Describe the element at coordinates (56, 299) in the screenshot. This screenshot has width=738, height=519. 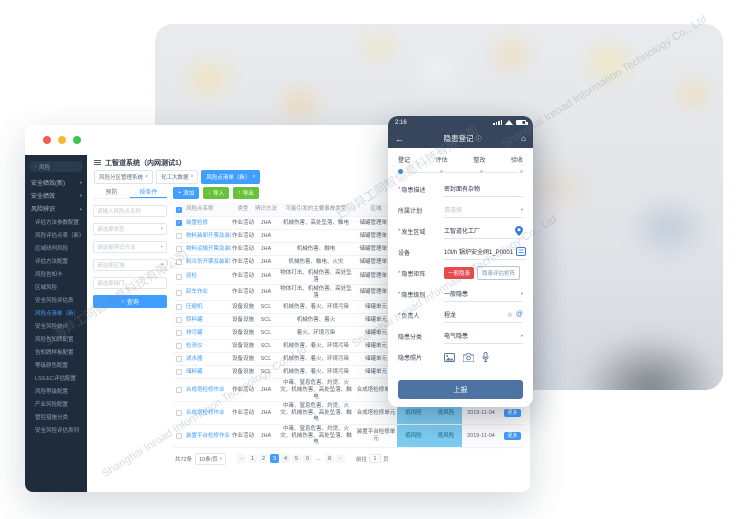
I see `sidebar-item: 安全风险评估表` at that location.